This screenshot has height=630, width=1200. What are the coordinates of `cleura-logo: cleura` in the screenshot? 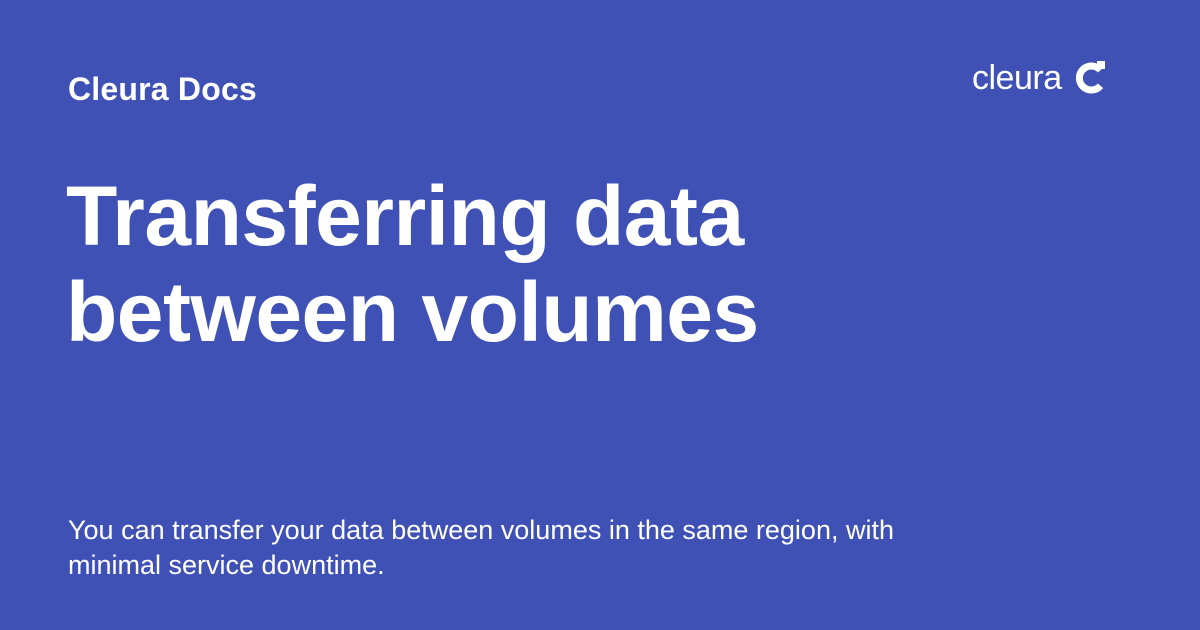 It's located at (1040, 78).